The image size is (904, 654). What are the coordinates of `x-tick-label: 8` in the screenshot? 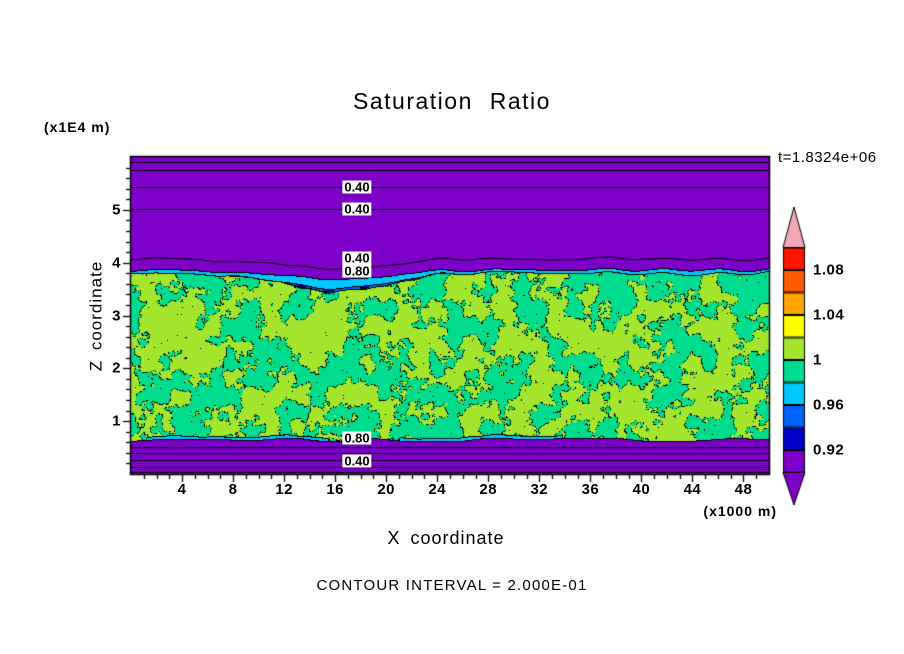 It's located at (233, 489).